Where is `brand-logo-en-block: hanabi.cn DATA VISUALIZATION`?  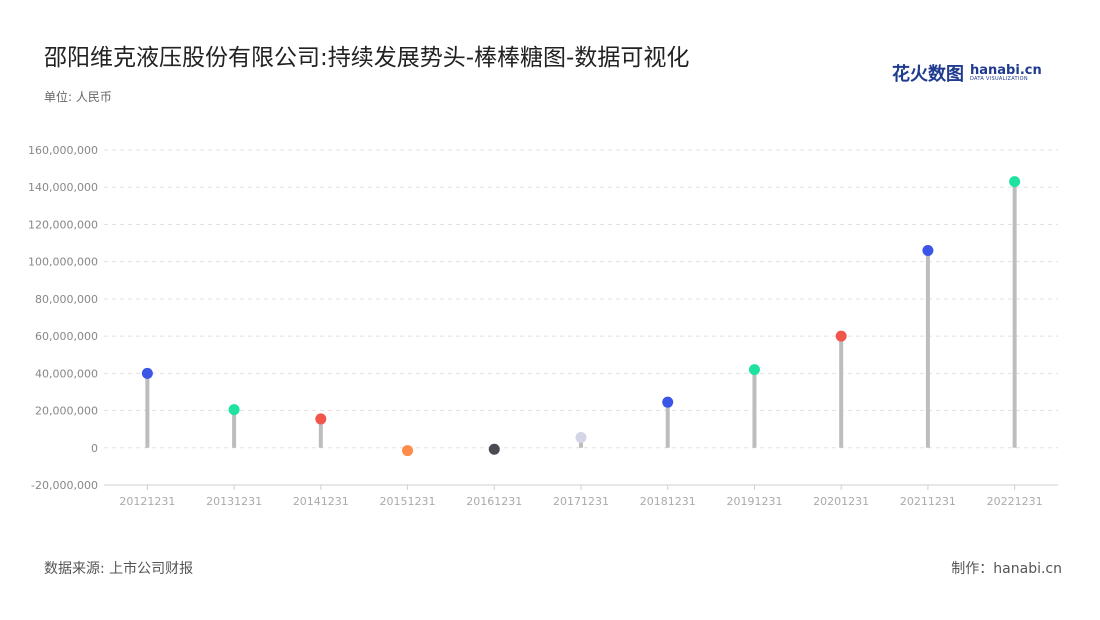 brand-logo-en-block: hanabi.cn DATA VISUALIZATION is located at coordinates (1006, 73).